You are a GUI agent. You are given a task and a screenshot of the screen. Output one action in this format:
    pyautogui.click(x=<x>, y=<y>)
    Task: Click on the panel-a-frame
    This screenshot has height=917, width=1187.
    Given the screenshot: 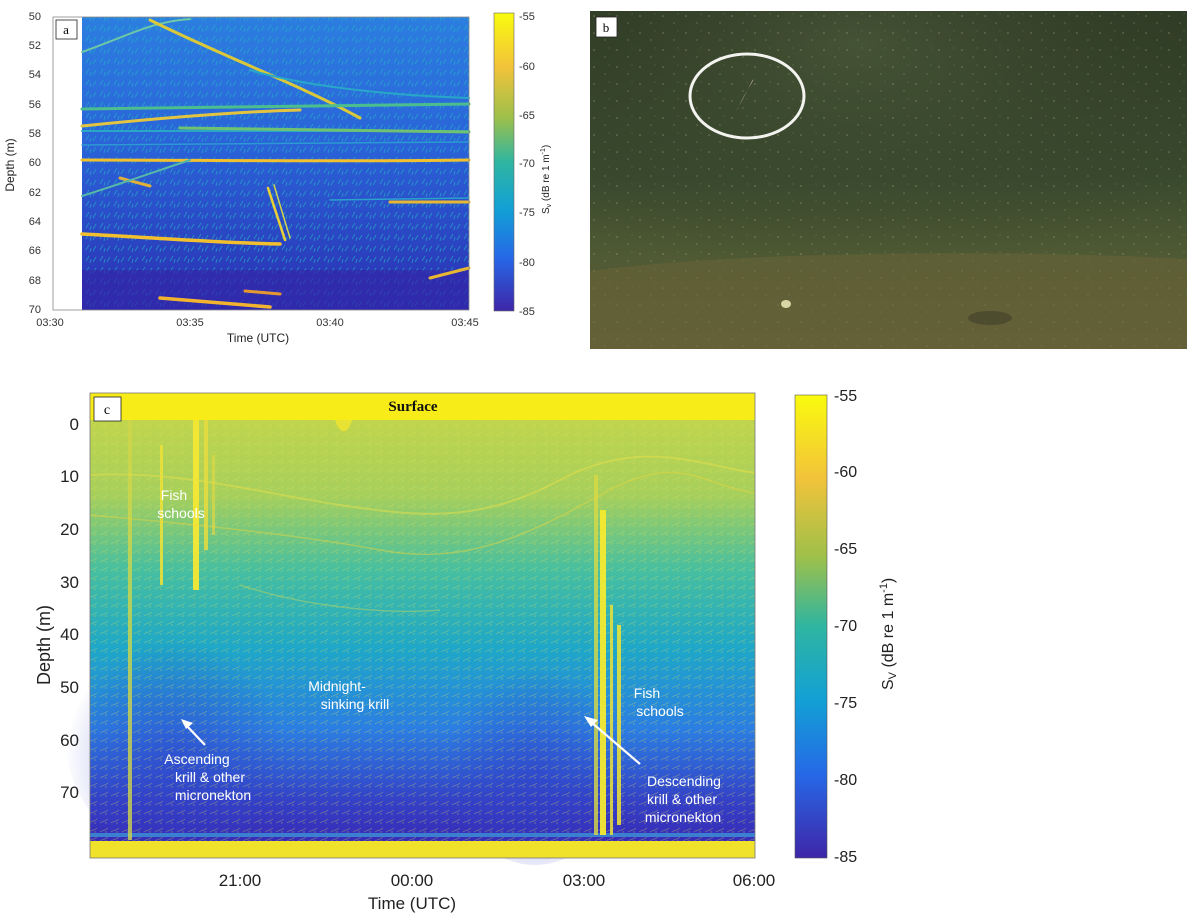 What is the action you would take?
    pyautogui.click(x=261, y=163)
    